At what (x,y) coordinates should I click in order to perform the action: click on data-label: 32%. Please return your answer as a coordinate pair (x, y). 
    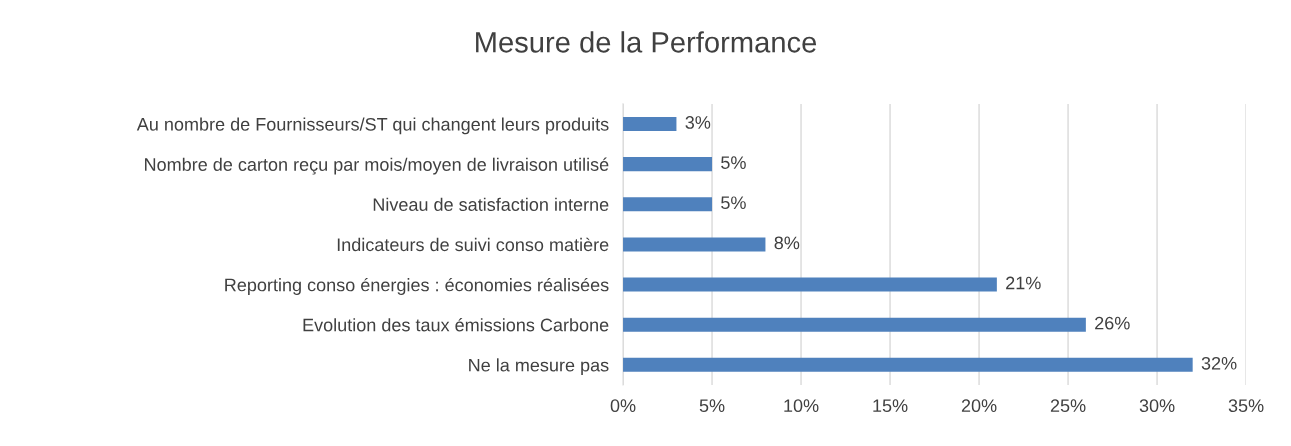
    Looking at the image, I should click on (1219, 363).